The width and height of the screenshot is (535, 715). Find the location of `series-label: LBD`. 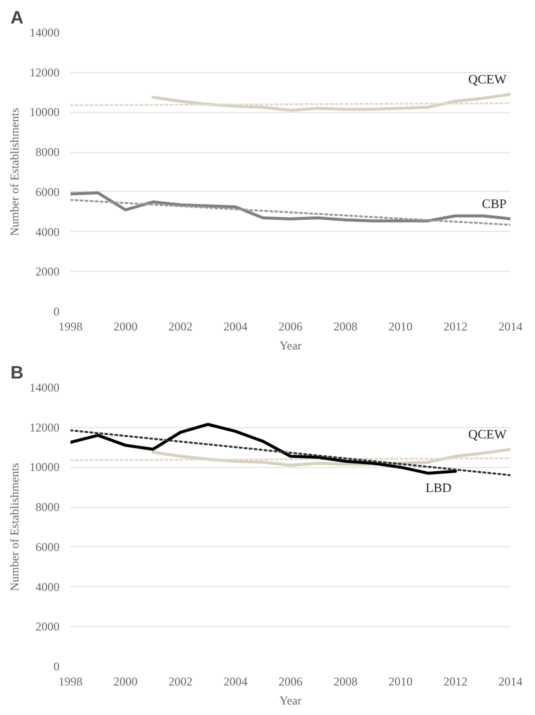

series-label: LBD is located at coordinates (439, 488).